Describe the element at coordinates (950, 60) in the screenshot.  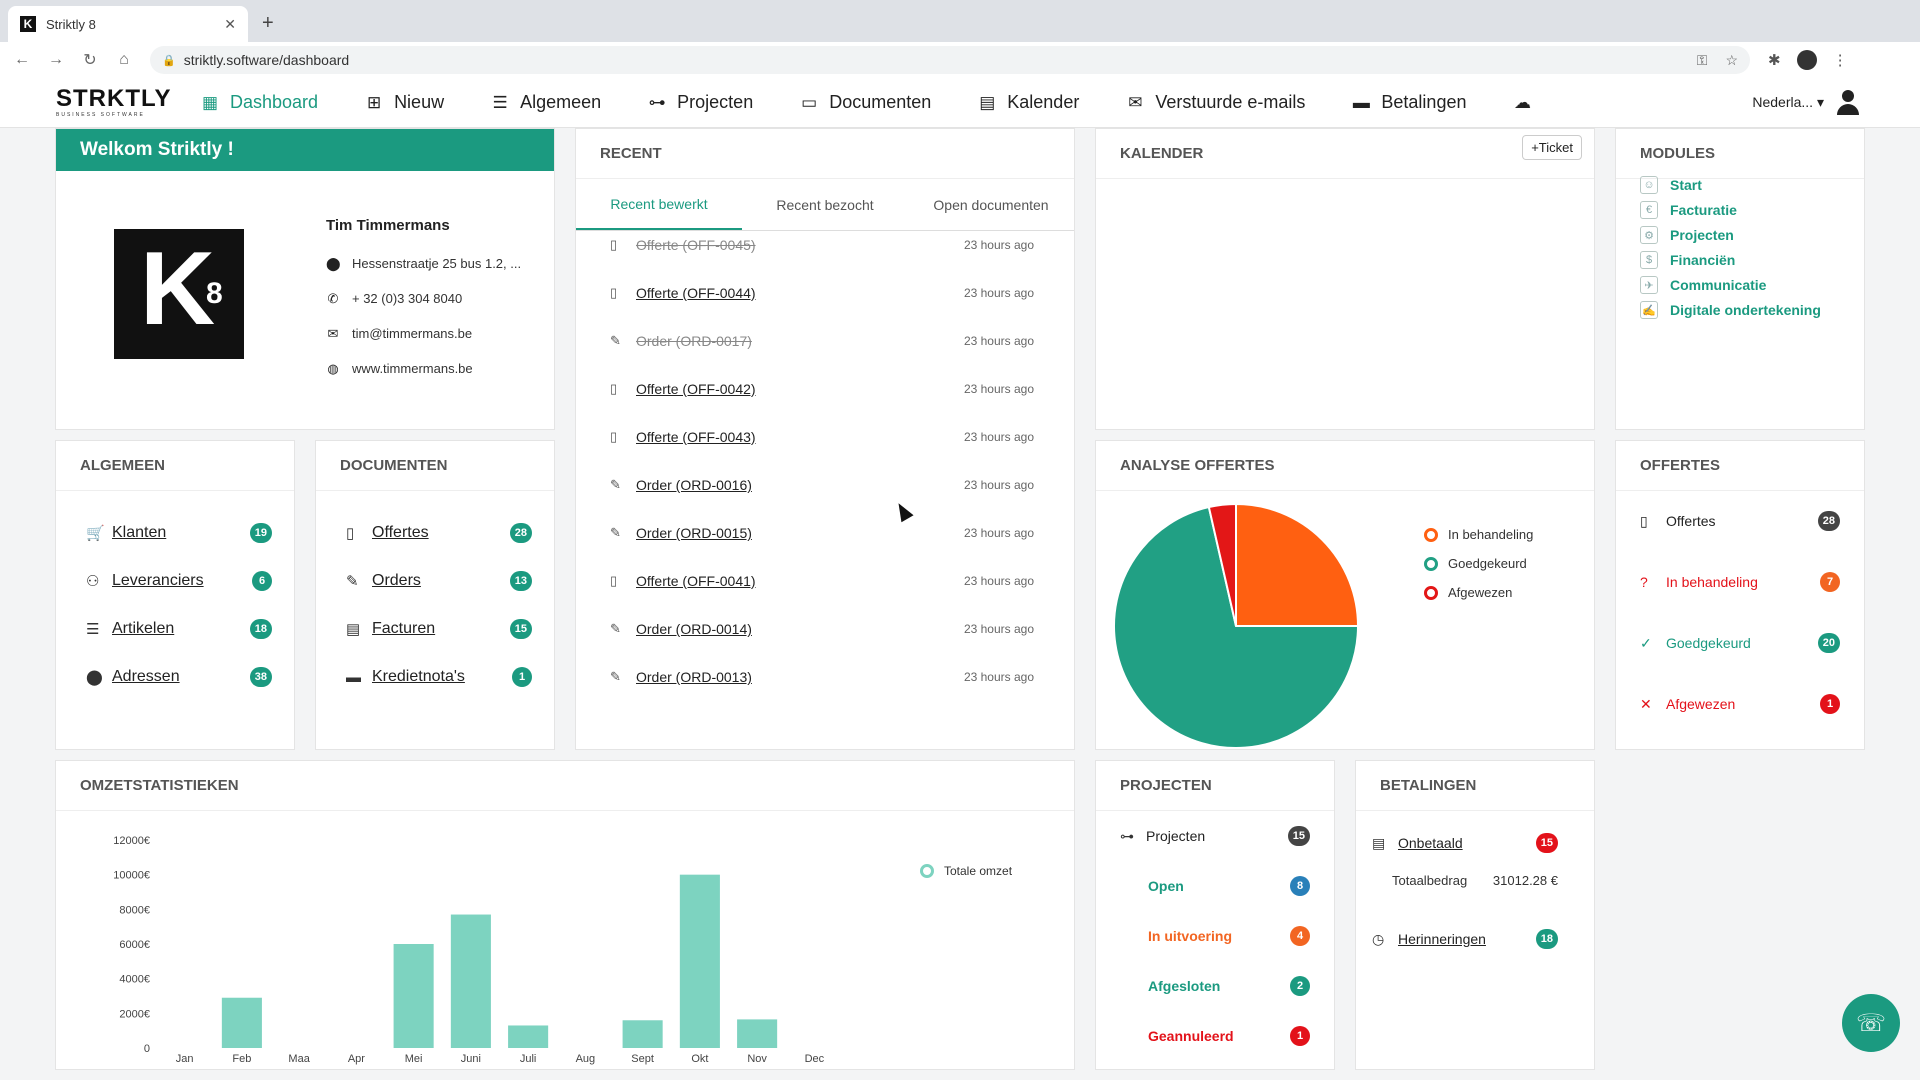
I see `address-bar: 🔒 striktly.software/dashboard ⚿ ☆` at that location.